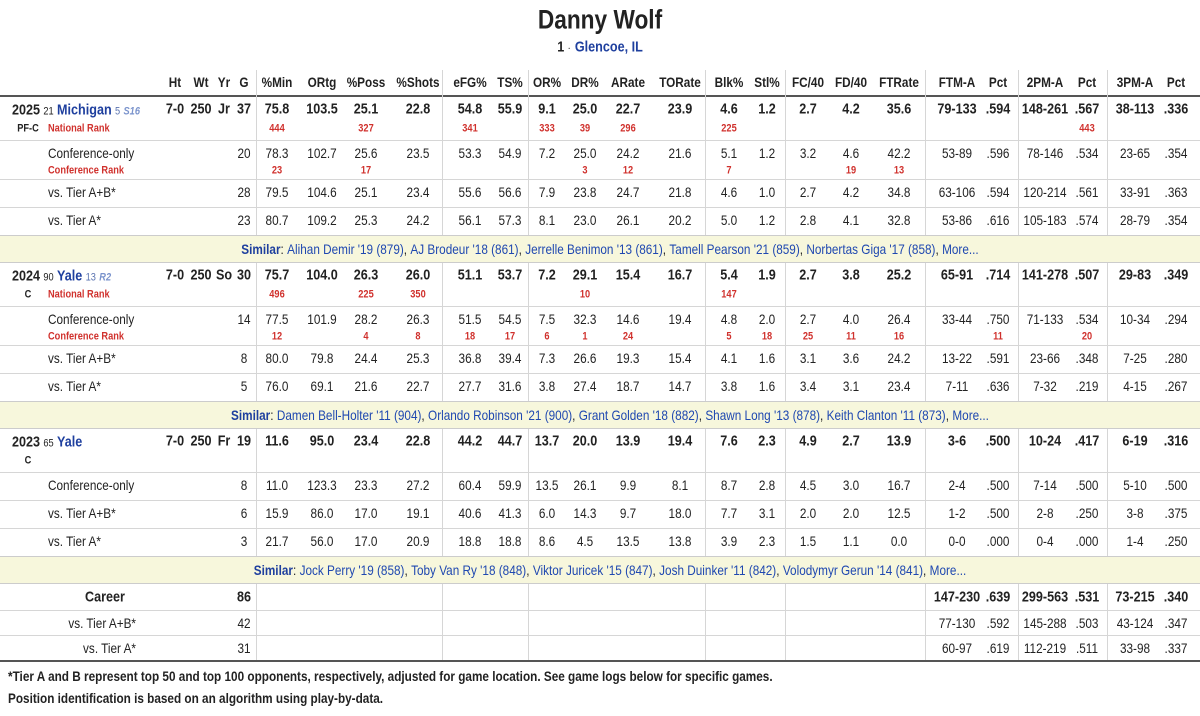 The height and width of the screenshot is (716, 1200). Describe the element at coordinates (998, 541) in the screenshot. I see `split-cell: .000` at that location.